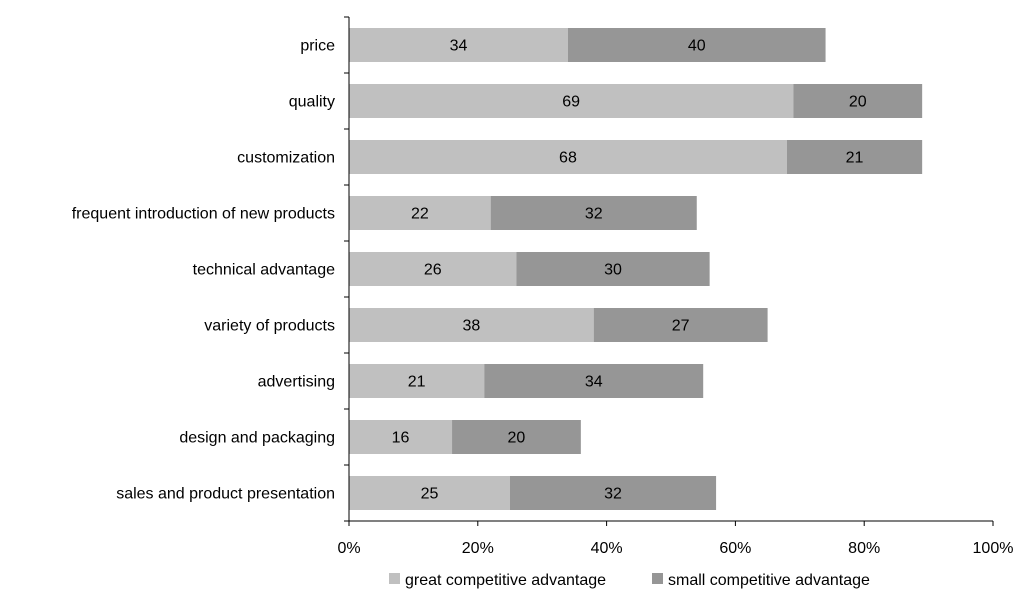 The image size is (1019, 590). Describe the element at coordinates (505, 580) in the screenshot. I see `legend-label: great competitive advantage` at that location.